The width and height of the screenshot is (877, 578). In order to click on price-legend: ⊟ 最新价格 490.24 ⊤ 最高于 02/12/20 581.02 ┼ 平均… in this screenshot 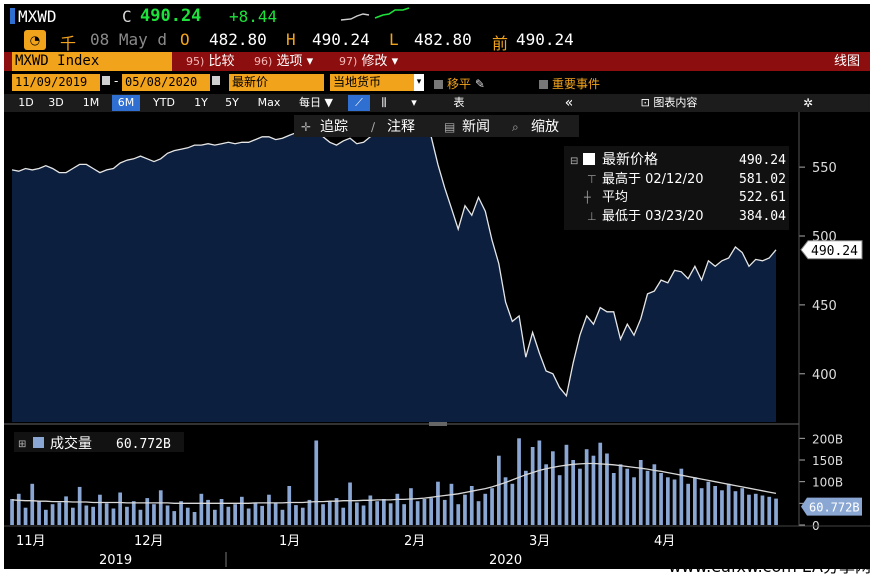, I will do `click(676, 188)`.